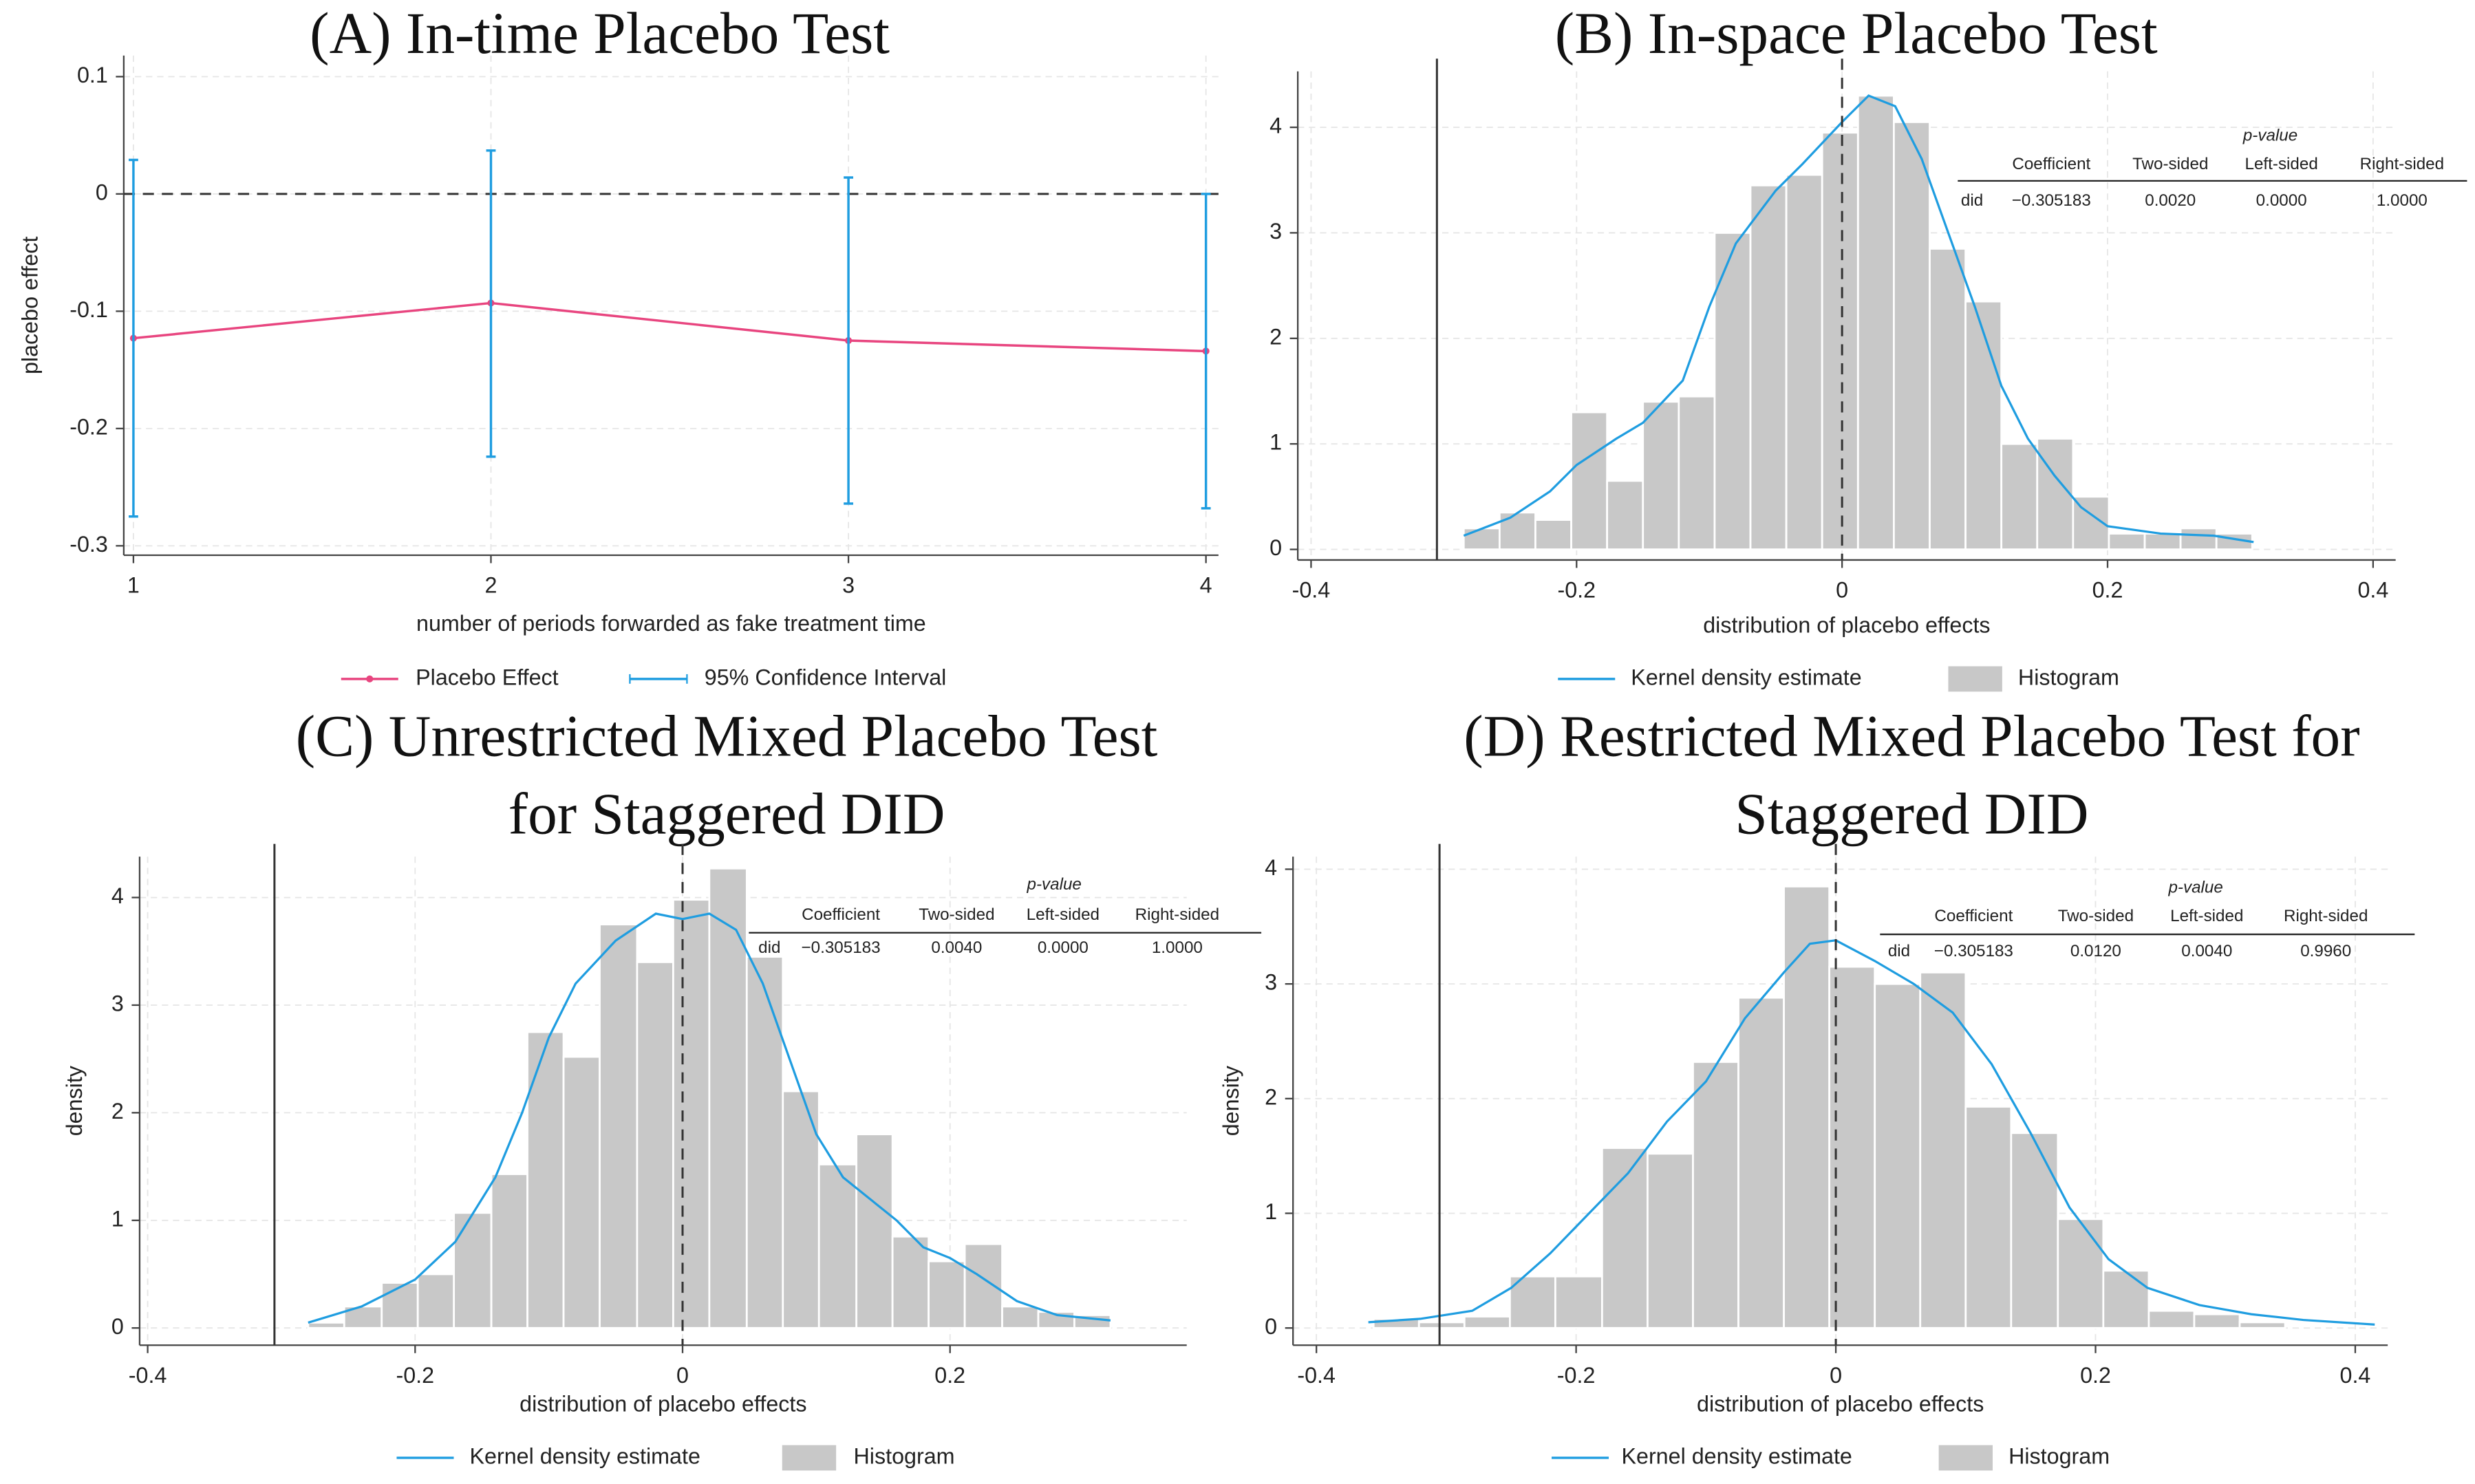  What do you see at coordinates (2325, 951) in the screenshot?
I see `table-cell: 0.9960` at bounding box center [2325, 951].